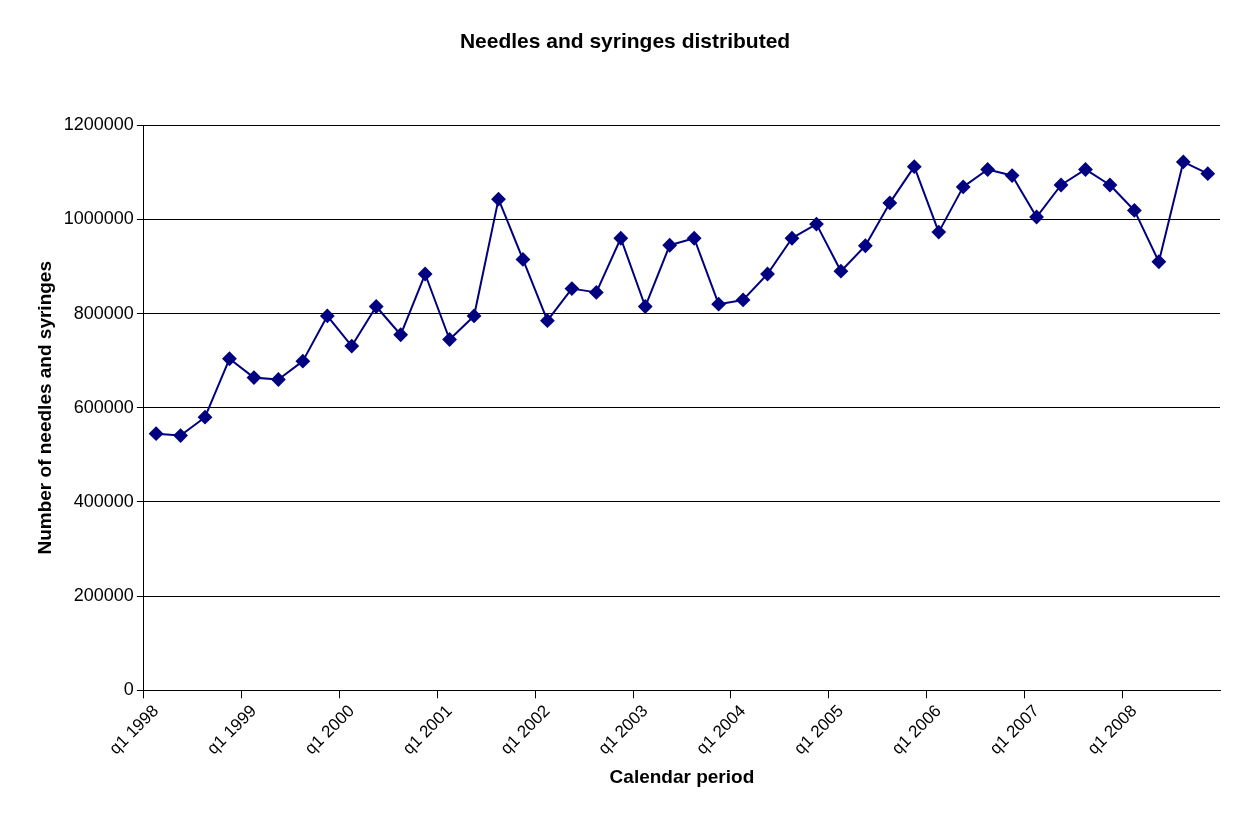  I want to click on y-tick-label: 1200000, so click(98, 124).